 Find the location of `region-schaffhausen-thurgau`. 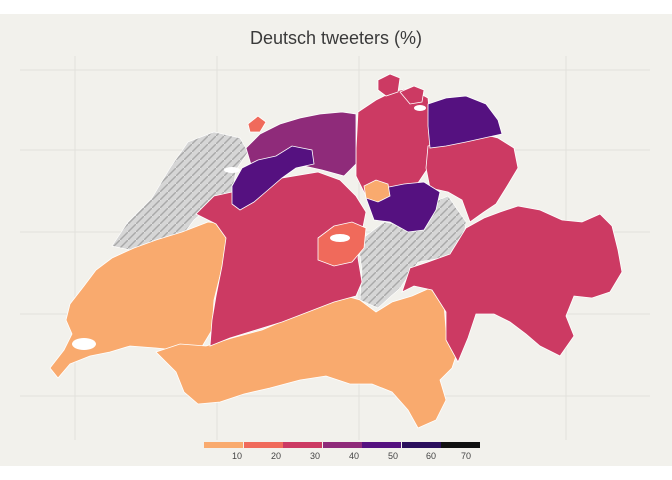

region-schaffhausen-thurgau is located at coordinates (465, 122).